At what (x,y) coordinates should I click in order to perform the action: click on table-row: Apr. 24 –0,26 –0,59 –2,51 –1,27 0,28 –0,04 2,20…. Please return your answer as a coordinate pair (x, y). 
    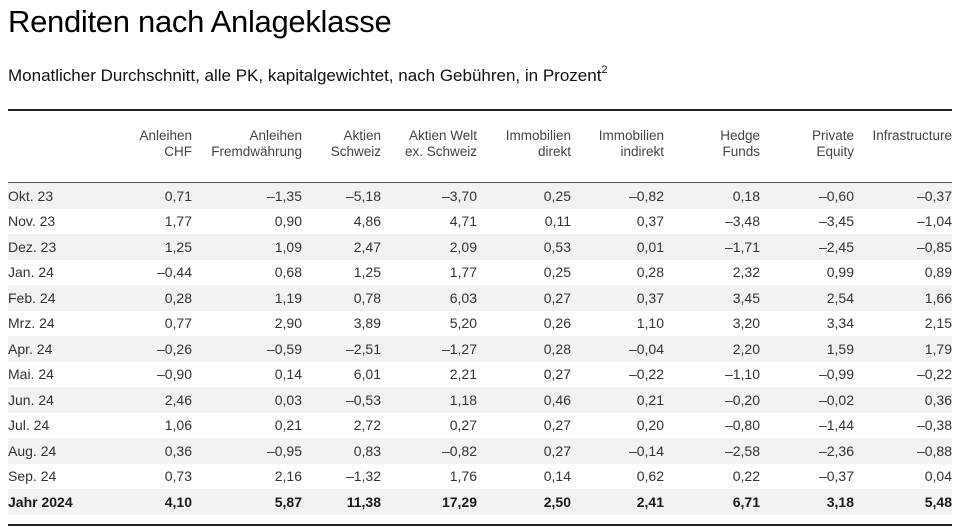
    Looking at the image, I should click on (480, 349).